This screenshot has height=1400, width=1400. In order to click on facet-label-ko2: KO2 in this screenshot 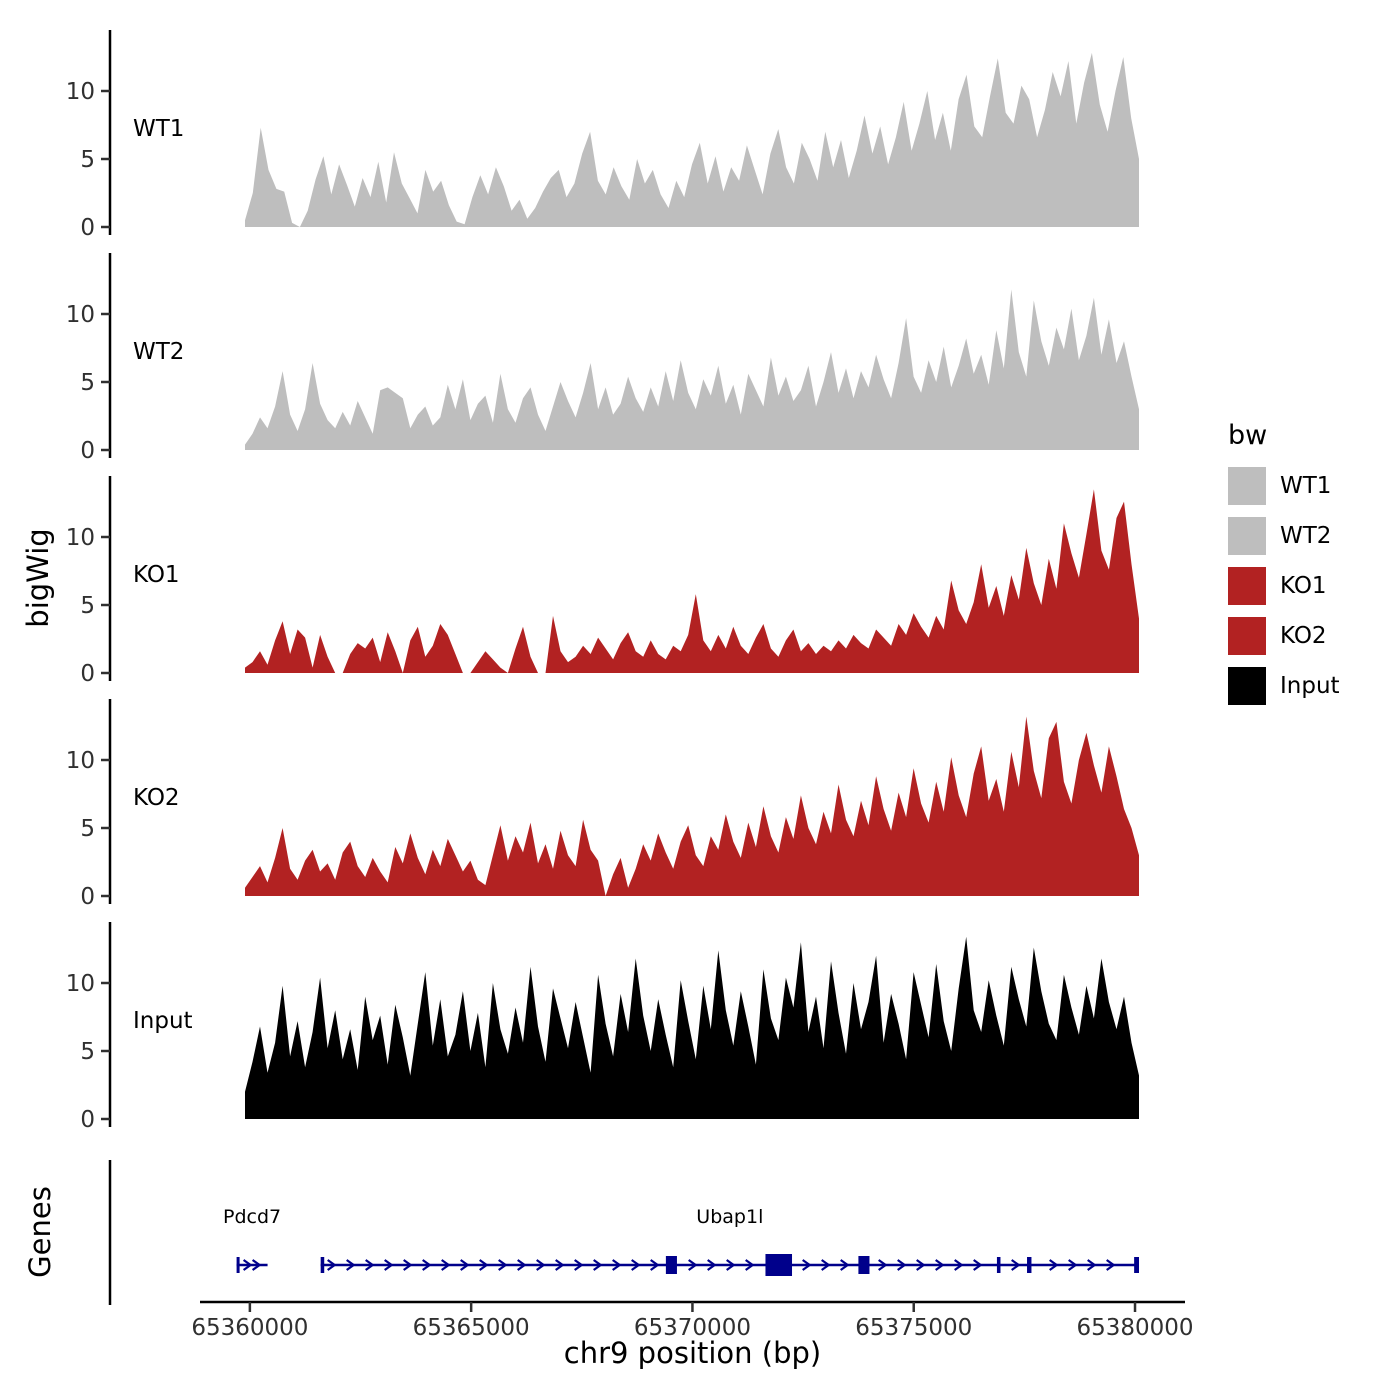, I will do `click(156, 798)`.